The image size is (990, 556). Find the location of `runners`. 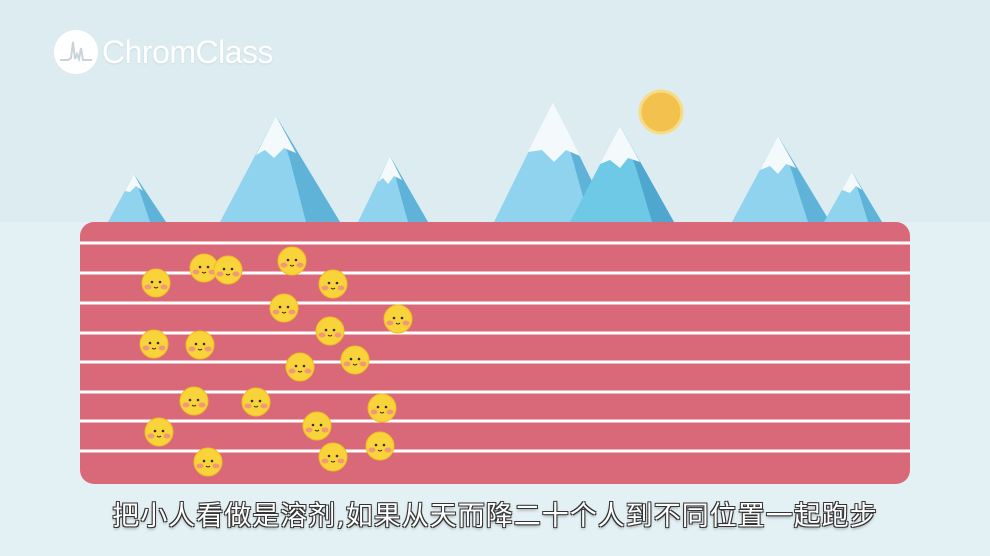

runners is located at coordinates (276, 361).